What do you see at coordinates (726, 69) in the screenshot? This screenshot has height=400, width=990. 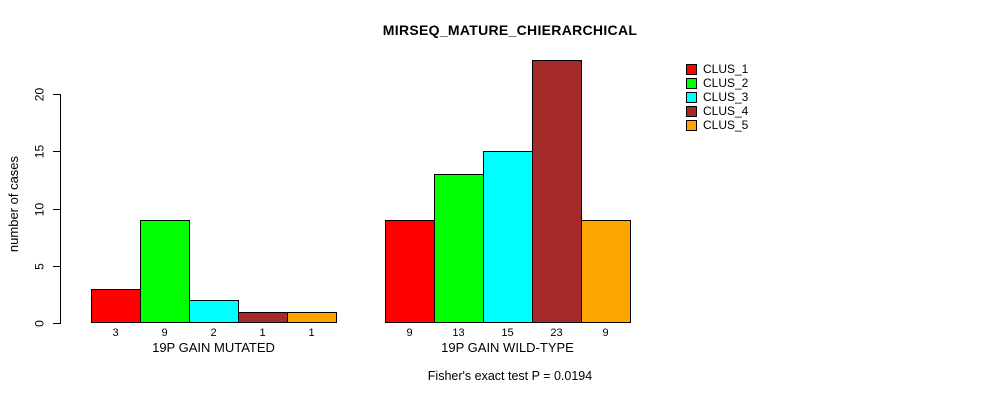 I see `legend-label: CLUS_1` at bounding box center [726, 69].